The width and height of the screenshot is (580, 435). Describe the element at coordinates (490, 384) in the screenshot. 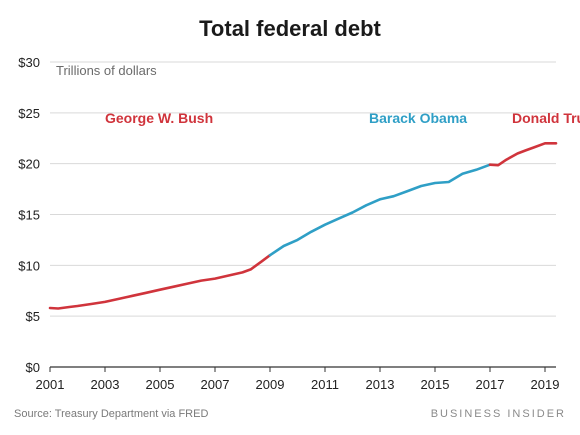

I see `x-tick-label: 2017` at that location.